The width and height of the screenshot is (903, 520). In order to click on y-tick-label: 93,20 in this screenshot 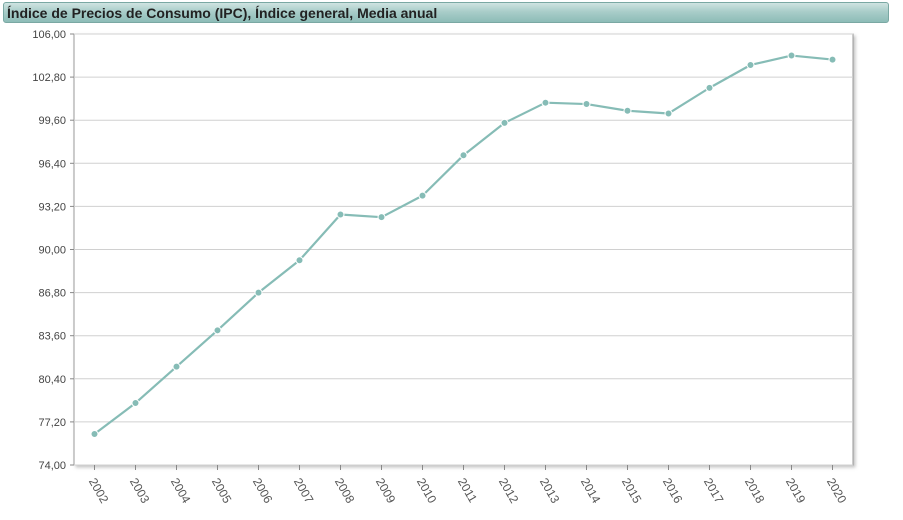, I will do `click(52, 207)`.